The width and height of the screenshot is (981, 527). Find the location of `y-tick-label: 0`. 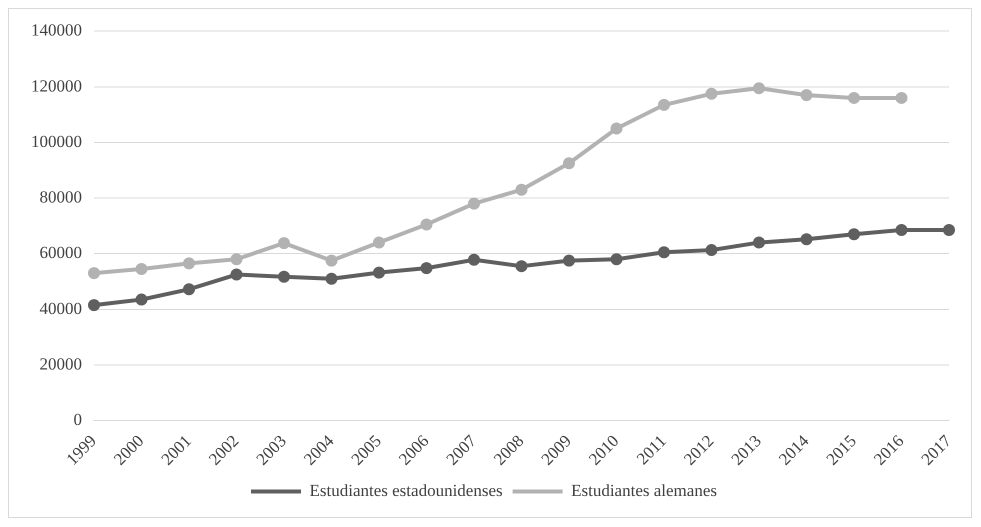

y-tick-label: 0 is located at coordinates (78, 419).